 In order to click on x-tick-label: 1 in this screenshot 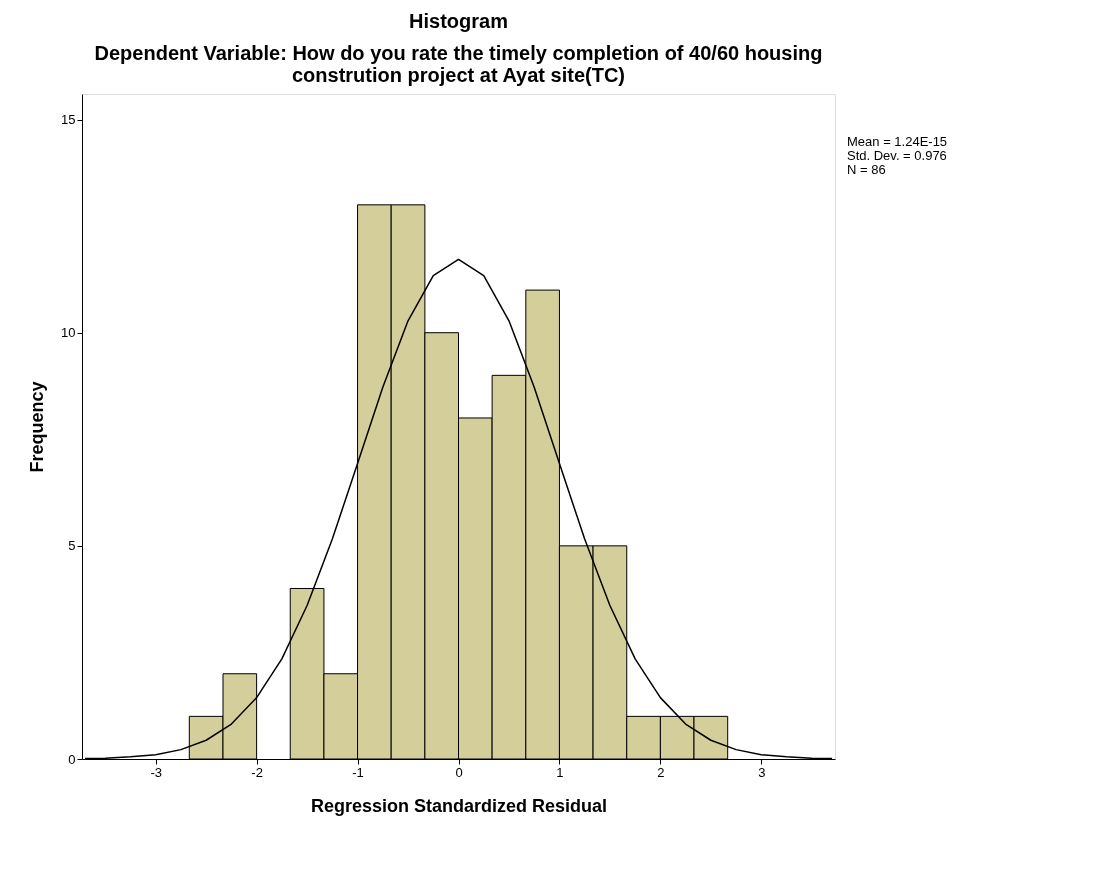, I will do `click(560, 772)`.